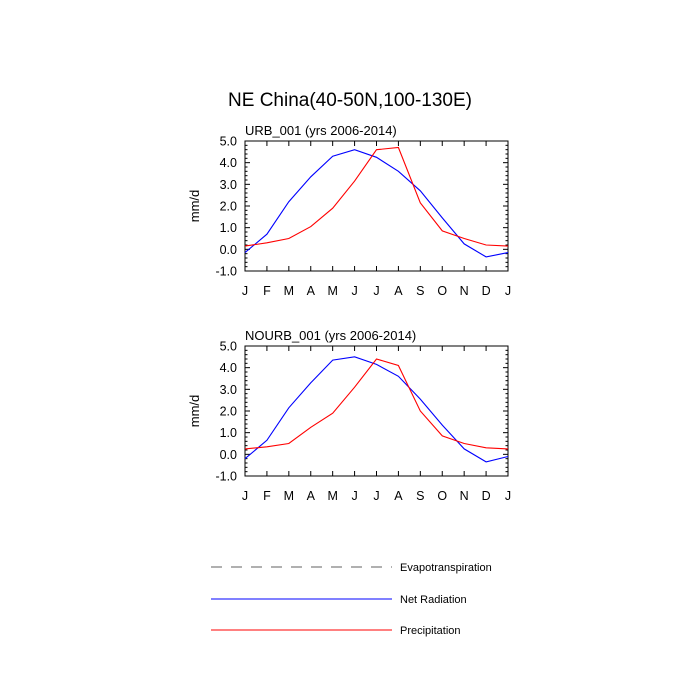 The width and height of the screenshot is (700, 700). I want to click on nourb-series-net-radiation, so click(376, 409).